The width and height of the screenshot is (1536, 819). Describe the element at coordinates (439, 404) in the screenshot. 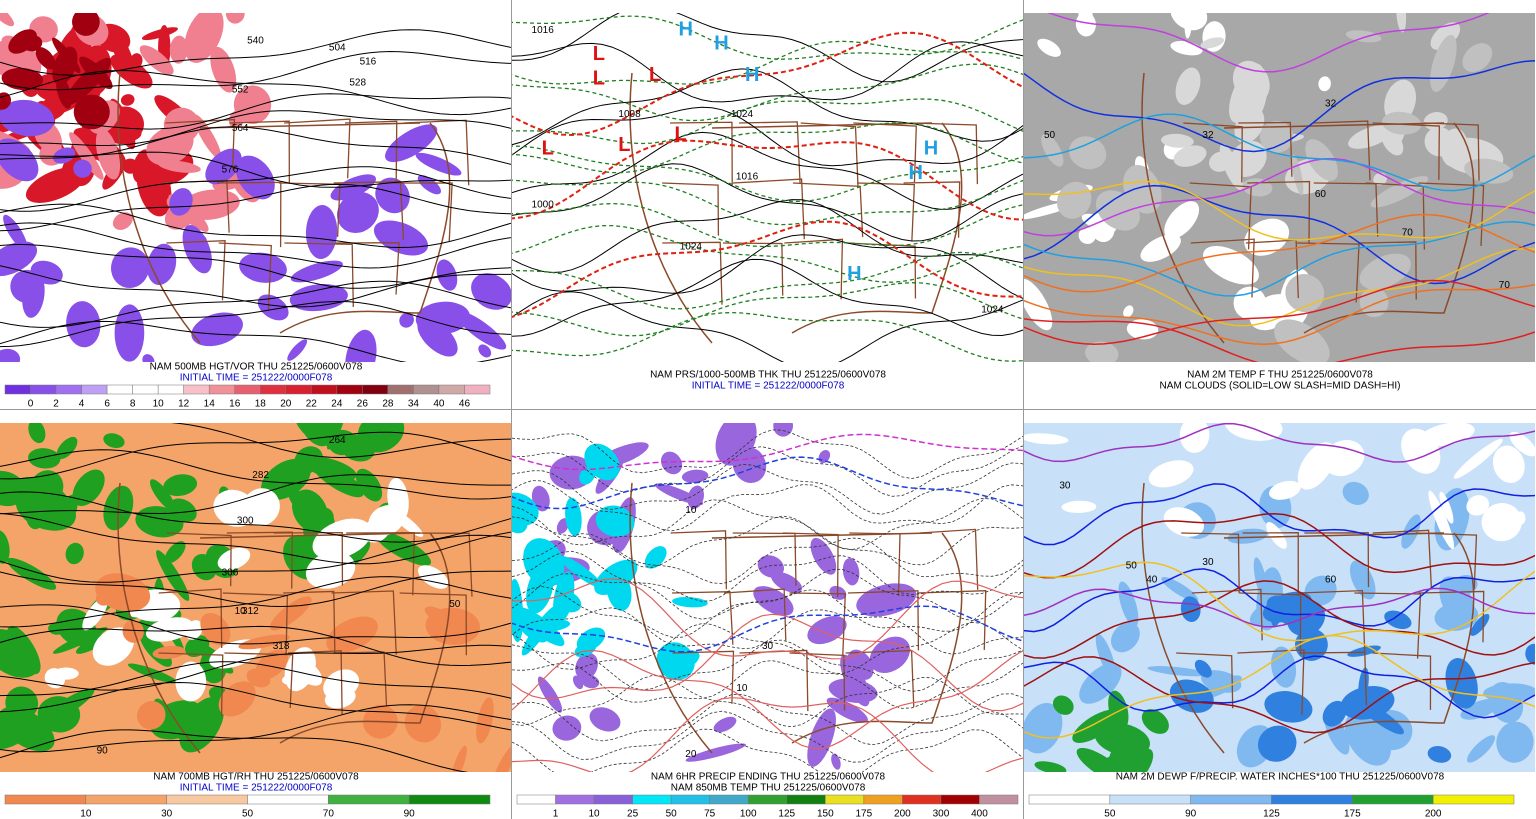

I see `colorbar-label: 40` at that location.